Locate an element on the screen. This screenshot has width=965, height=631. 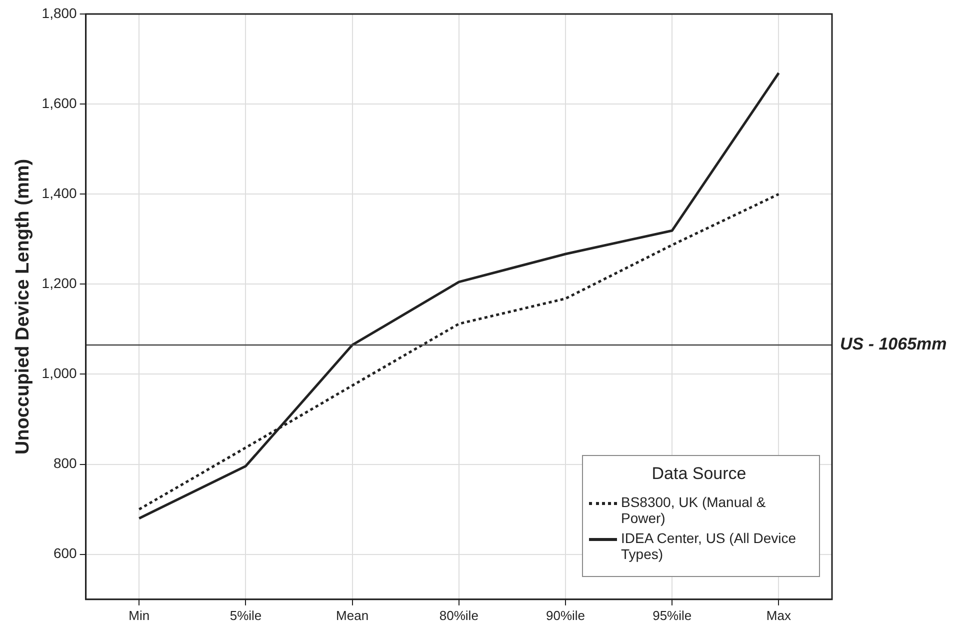
y-tick-label: 1,400 is located at coordinates (60, 192).